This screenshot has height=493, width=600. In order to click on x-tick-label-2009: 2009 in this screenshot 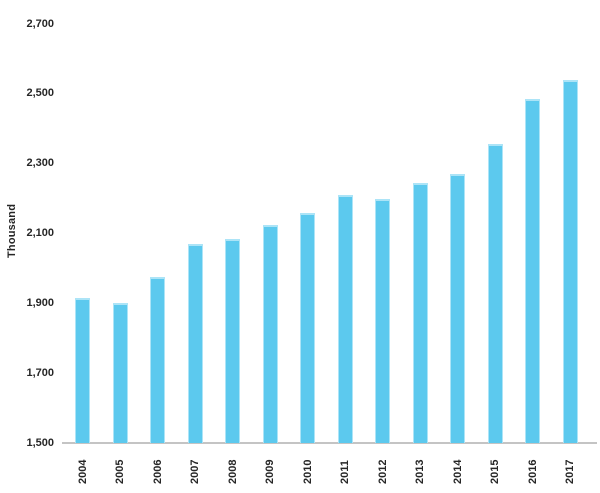, I will do `click(270, 471)`.